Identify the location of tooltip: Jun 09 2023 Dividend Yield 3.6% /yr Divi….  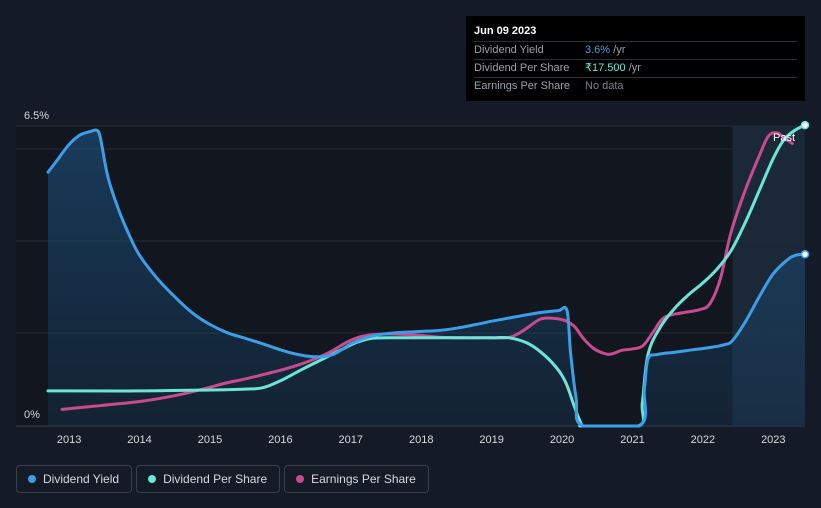
(635, 58).